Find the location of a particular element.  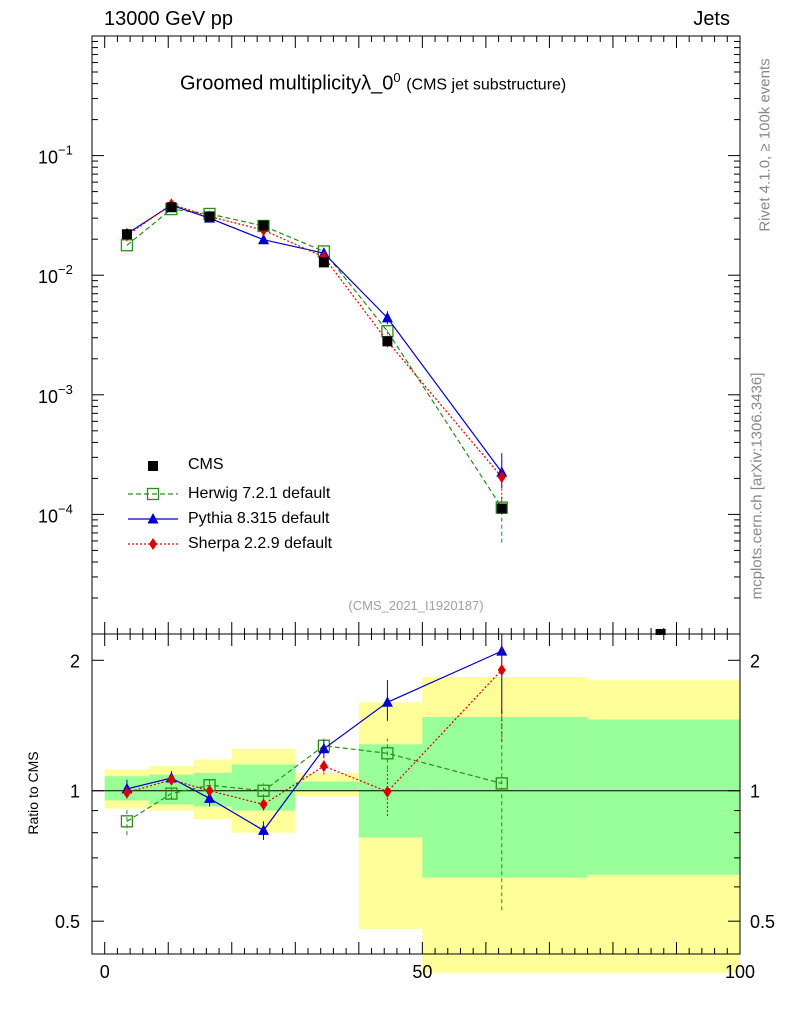

header-category: Jets is located at coordinates (711, 19).